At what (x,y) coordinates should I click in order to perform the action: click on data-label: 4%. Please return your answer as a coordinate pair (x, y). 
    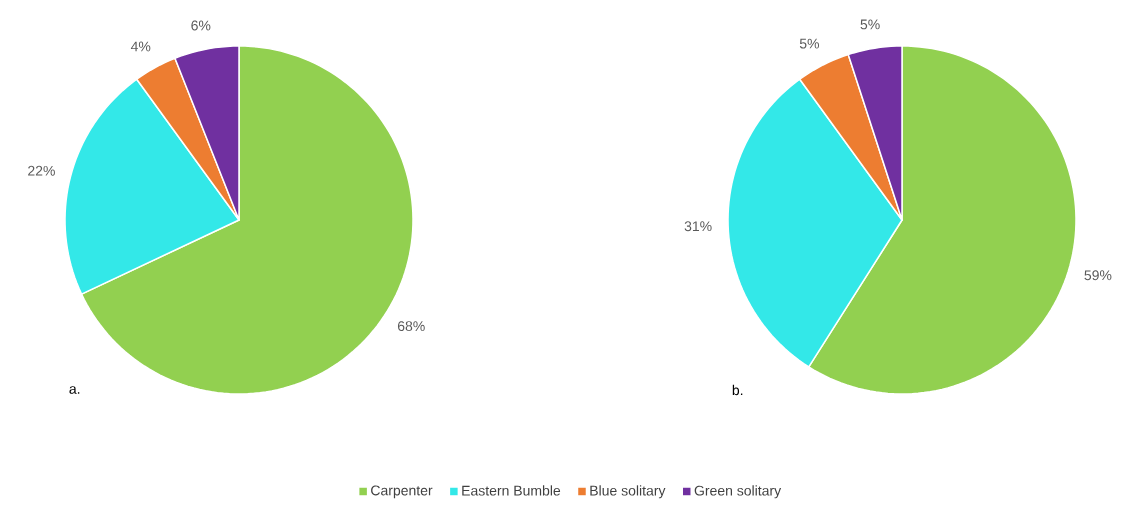
    Looking at the image, I should click on (140, 46).